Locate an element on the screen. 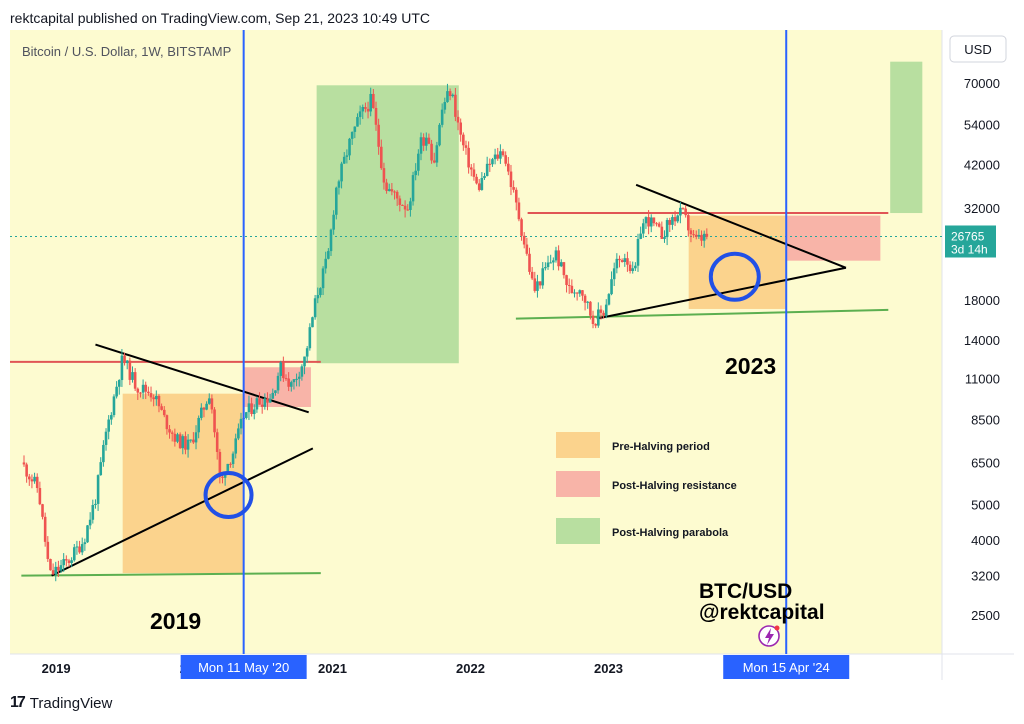 The image size is (1024, 724). y-tick-label-5: 14000 is located at coordinates (982, 340).